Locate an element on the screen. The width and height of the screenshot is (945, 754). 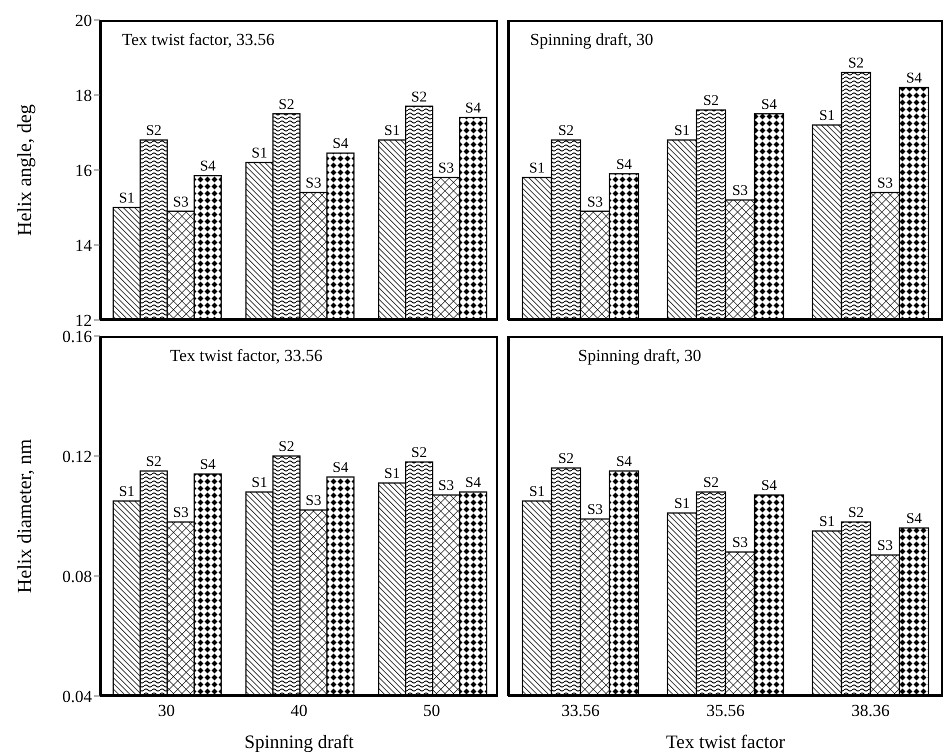
y-tick-label: 0.04 is located at coordinates (77, 696).